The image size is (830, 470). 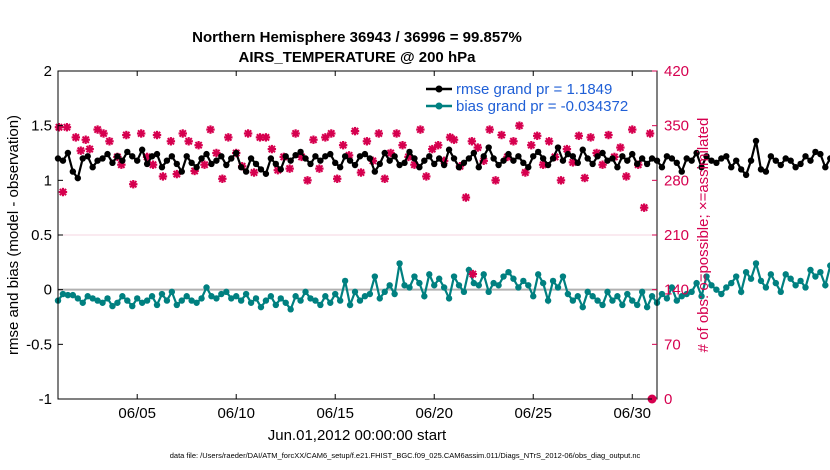 I want to click on extra-points, so click(x=562, y=336).